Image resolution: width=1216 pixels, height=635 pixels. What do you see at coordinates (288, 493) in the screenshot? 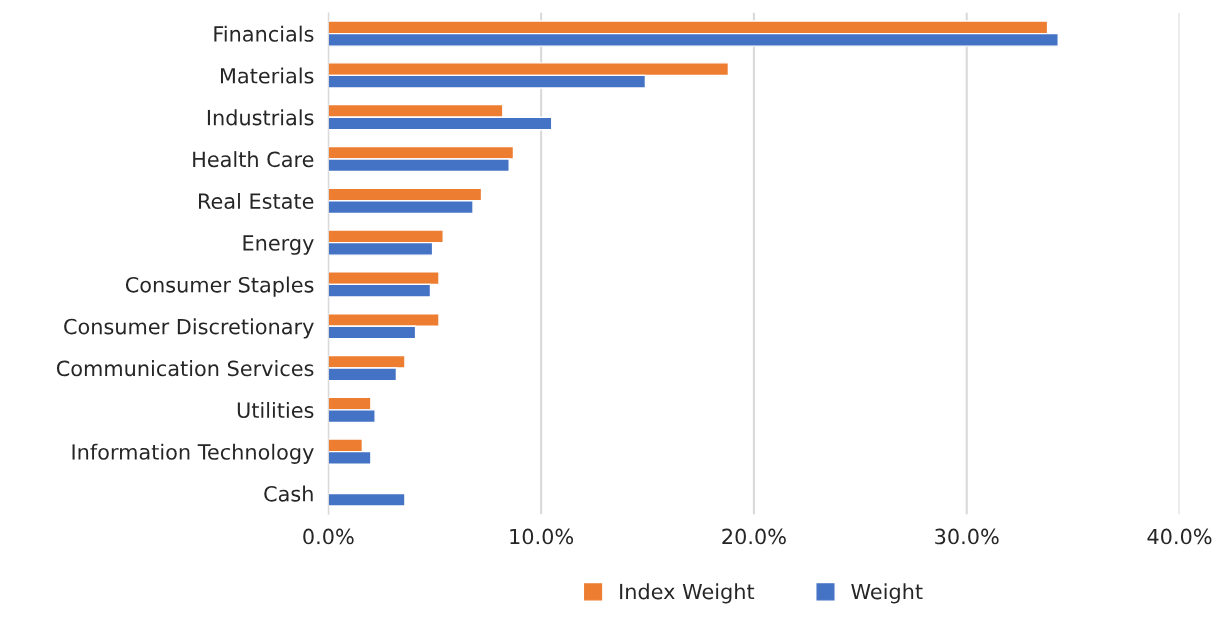
I see `y-tick-label: Cash` at bounding box center [288, 493].